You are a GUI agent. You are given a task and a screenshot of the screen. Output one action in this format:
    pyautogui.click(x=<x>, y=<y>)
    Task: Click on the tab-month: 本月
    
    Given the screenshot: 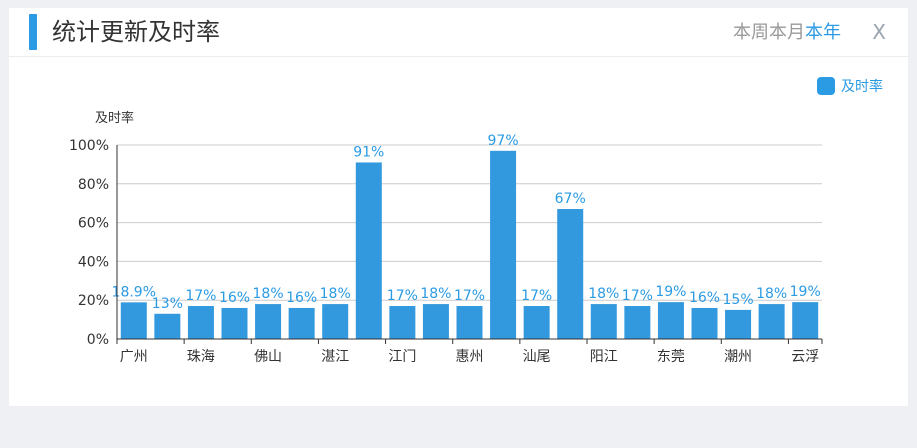 What is the action you would take?
    pyautogui.click(x=787, y=32)
    